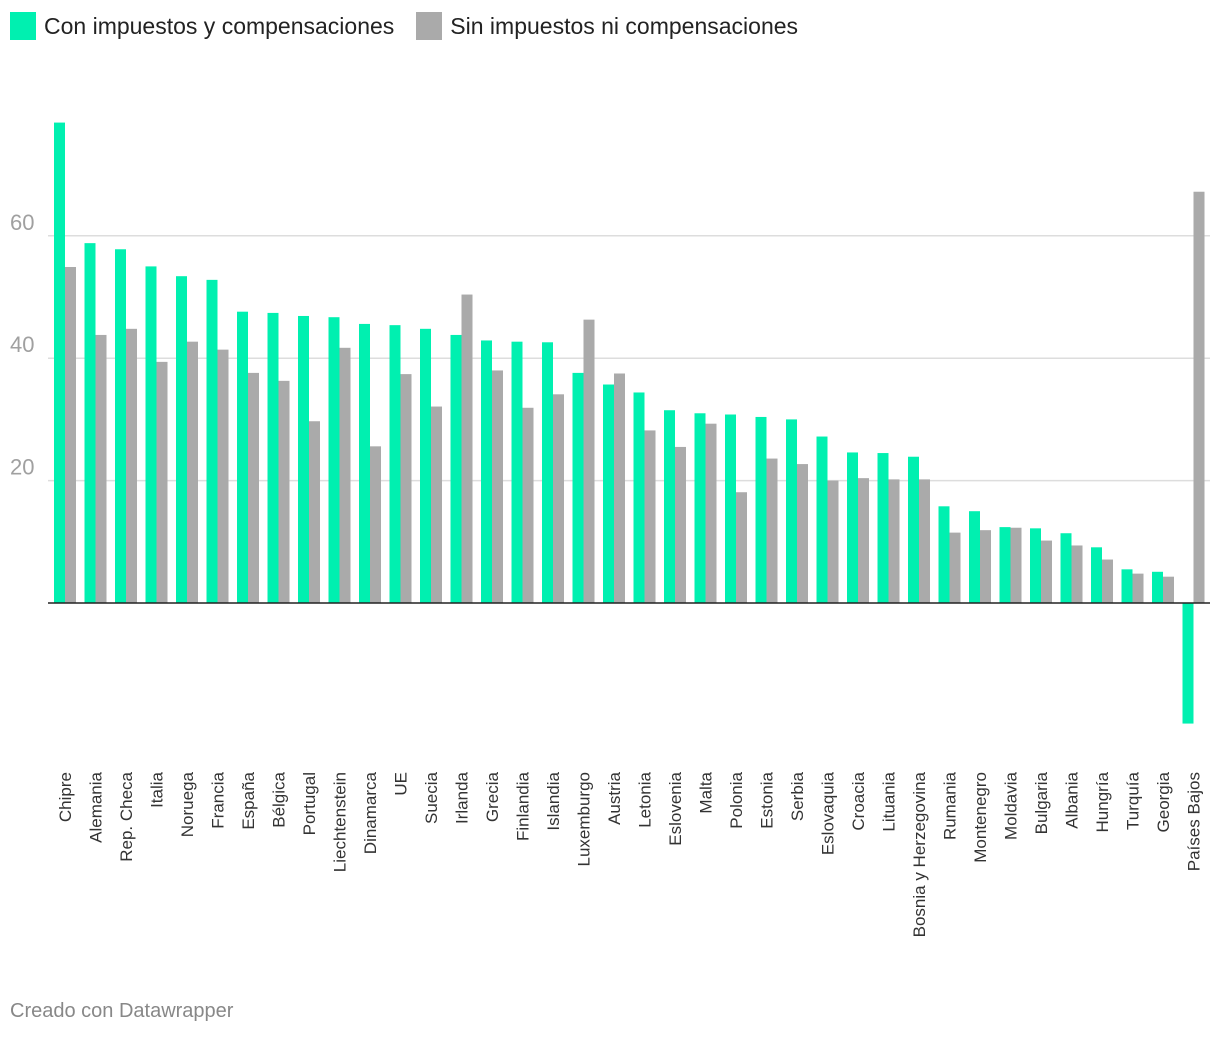 This screenshot has width=1220, height=1038. What do you see at coordinates (462, 797) in the screenshot?
I see `x-tick-label-14: Irlanda` at bounding box center [462, 797].